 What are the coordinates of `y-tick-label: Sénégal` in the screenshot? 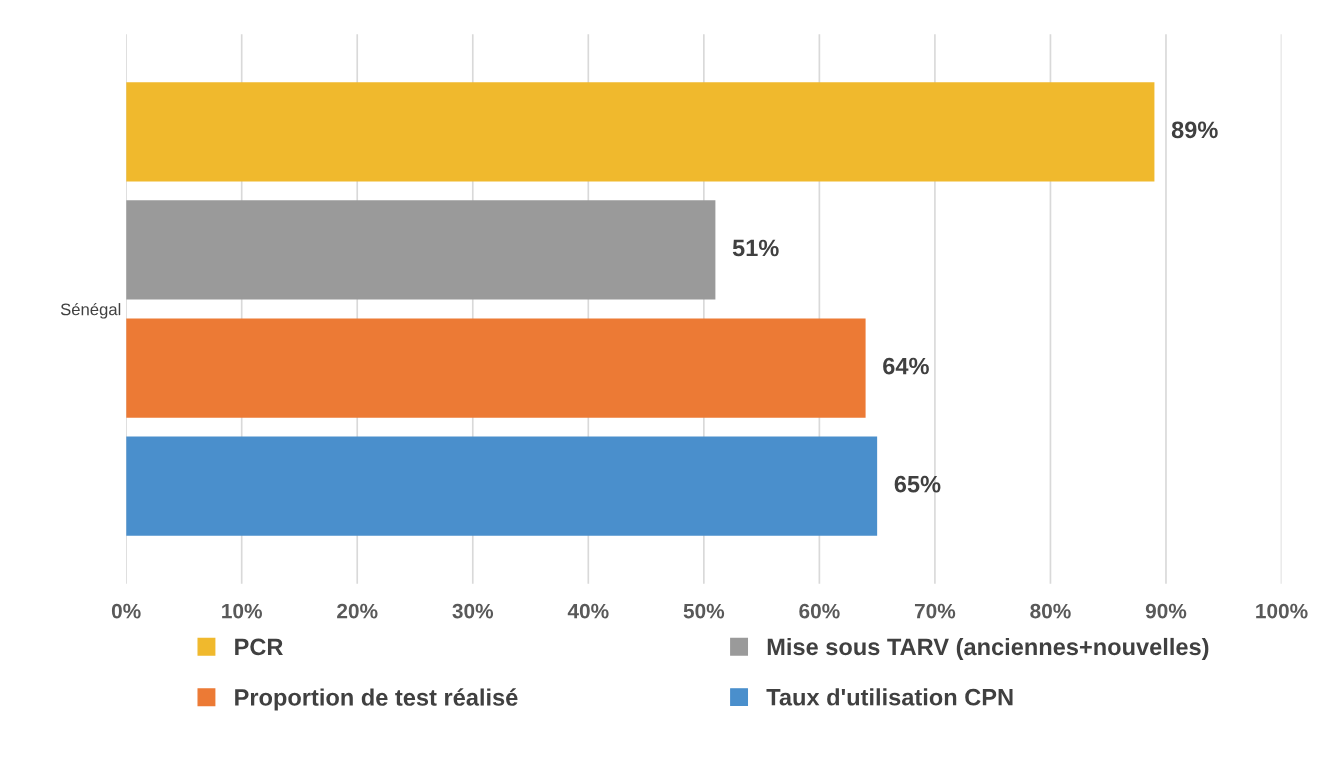 It's located at (90, 310).